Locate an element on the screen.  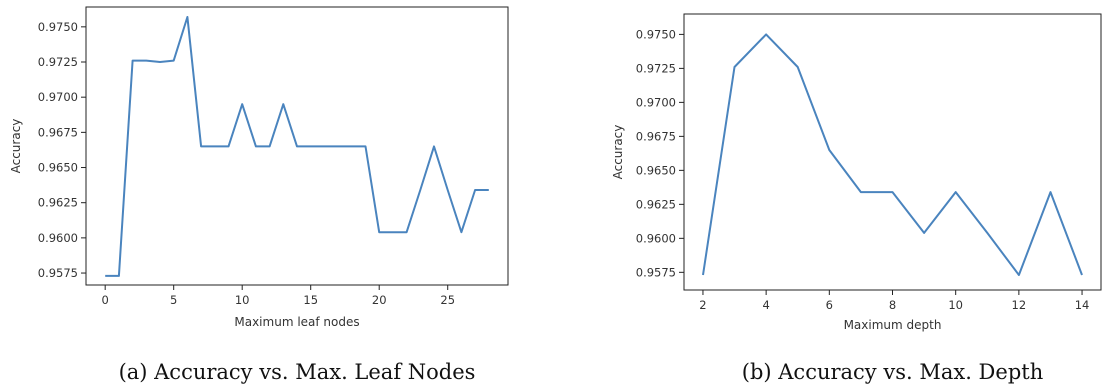
x-tick-label: 25 is located at coordinates (447, 300).